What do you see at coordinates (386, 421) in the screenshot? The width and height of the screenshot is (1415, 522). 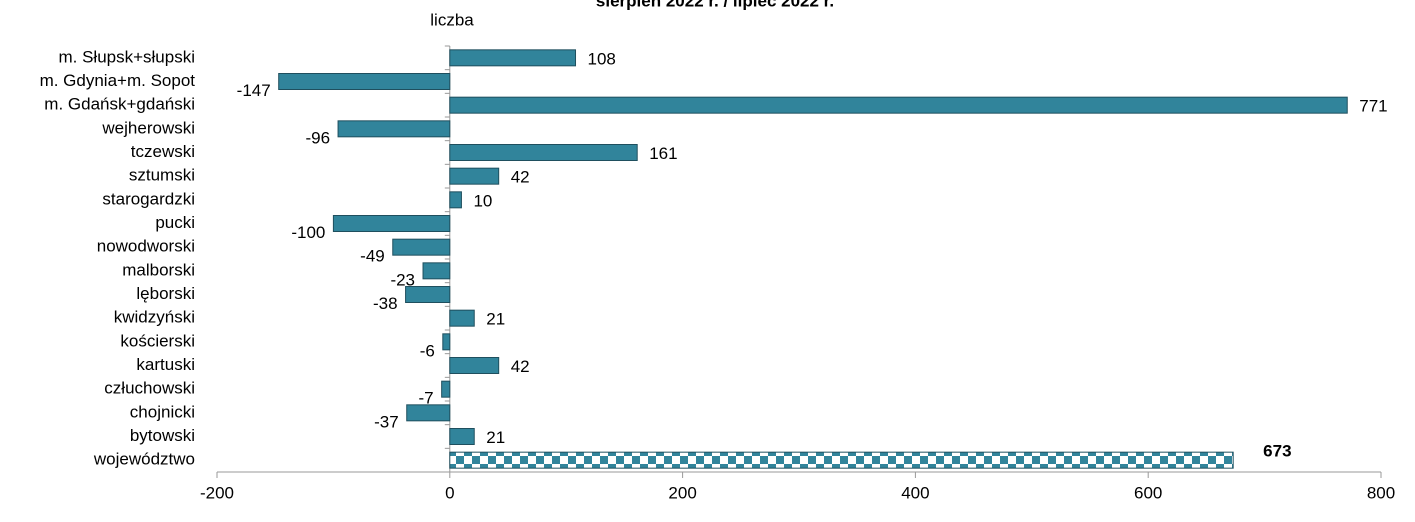 I see `data-label: -37` at bounding box center [386, 421].